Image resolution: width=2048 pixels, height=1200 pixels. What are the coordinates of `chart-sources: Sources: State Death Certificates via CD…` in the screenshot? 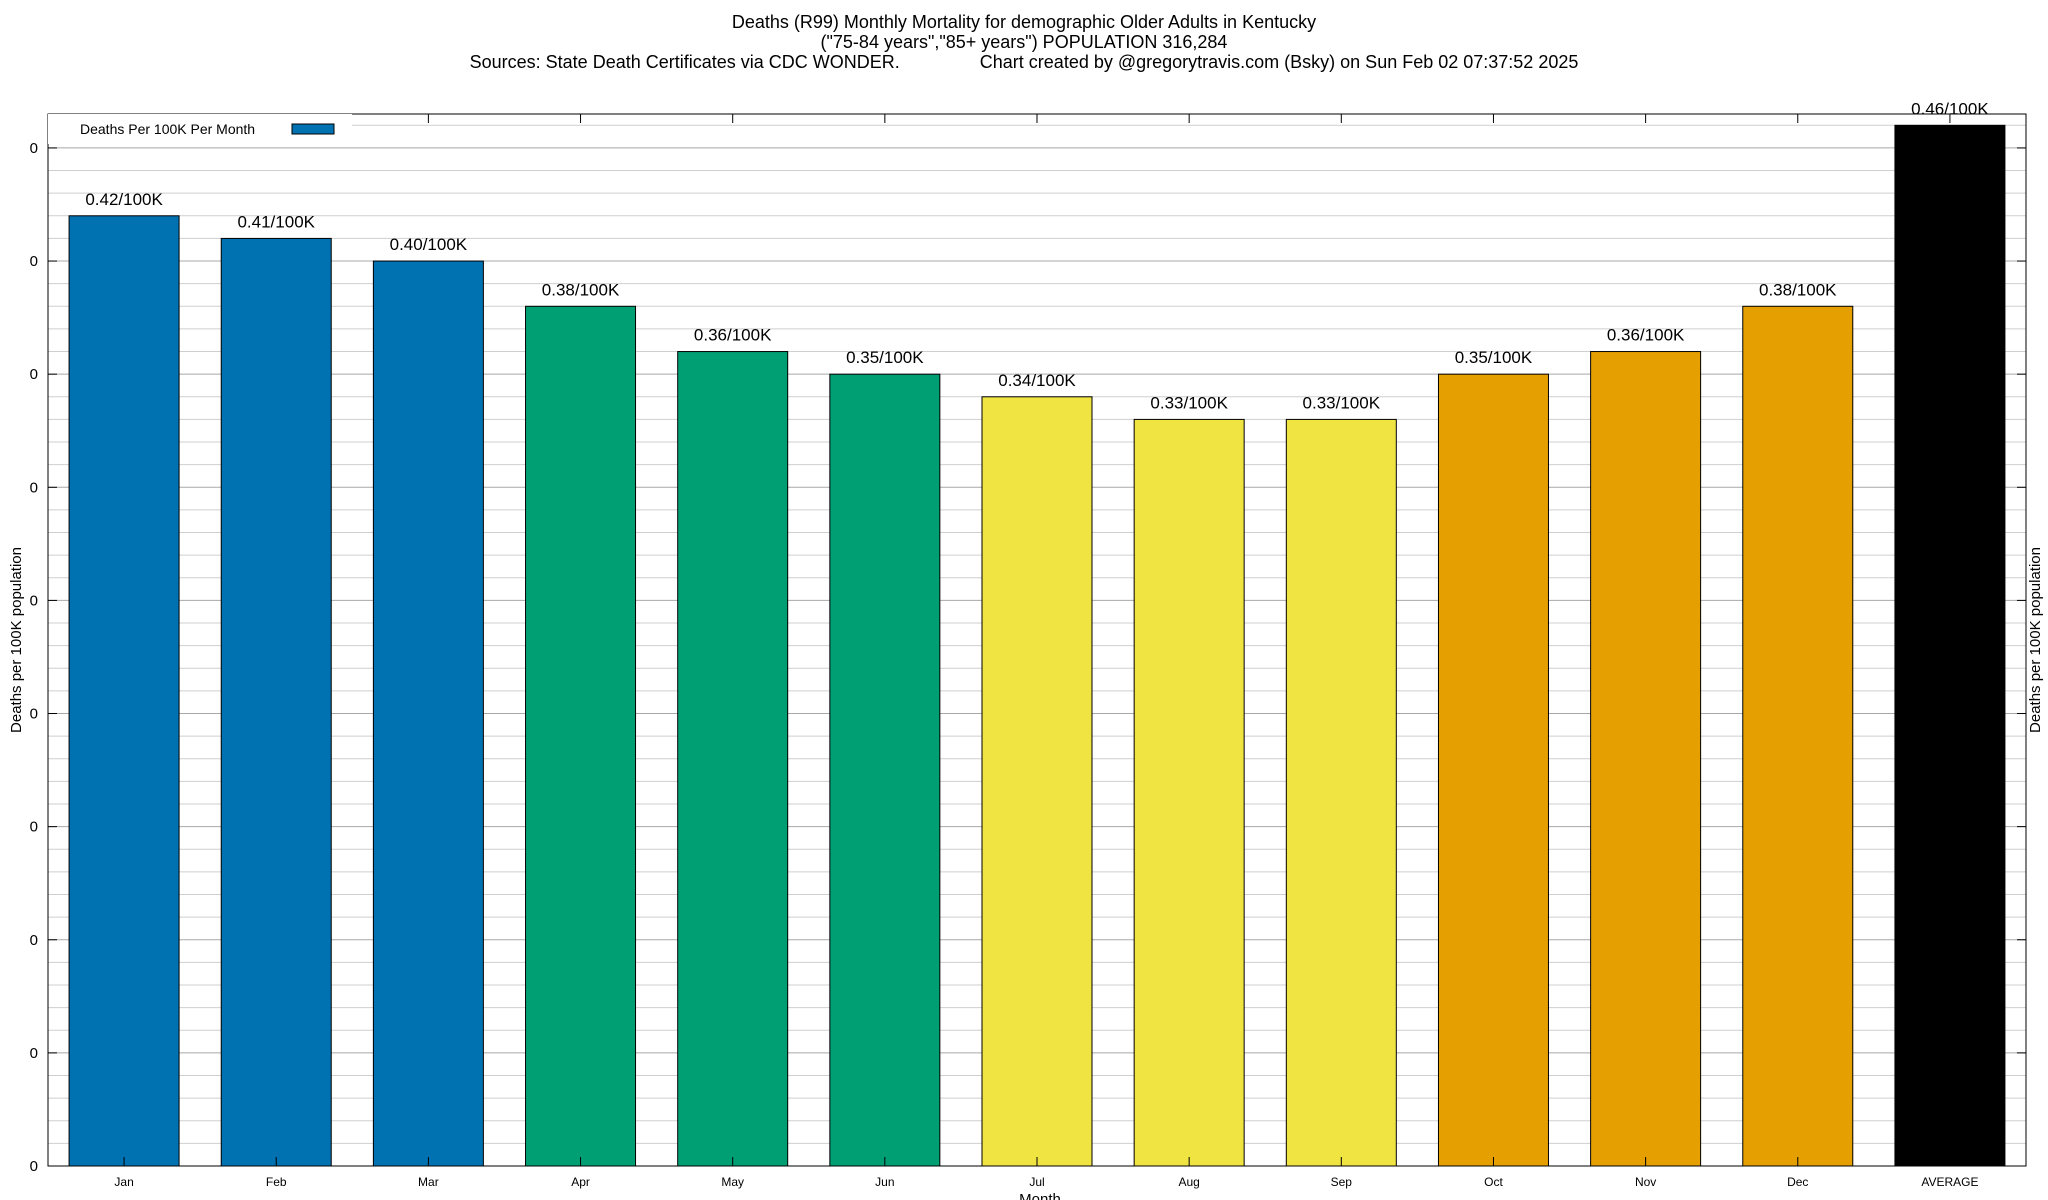 It's located at (684, 62).